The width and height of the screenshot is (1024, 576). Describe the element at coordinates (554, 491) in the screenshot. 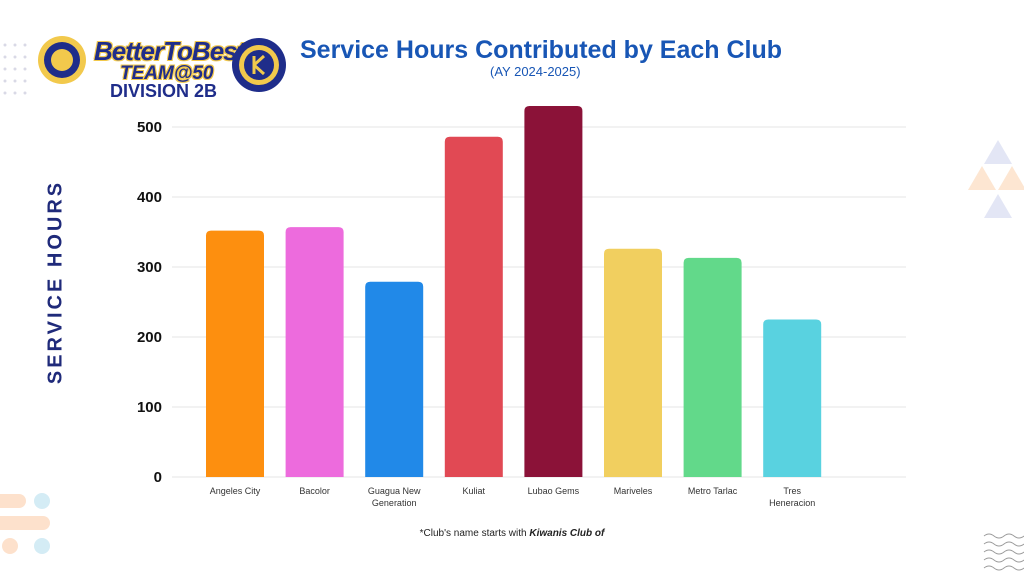

I see `x-tick-label: Lubao Gems` at that location.